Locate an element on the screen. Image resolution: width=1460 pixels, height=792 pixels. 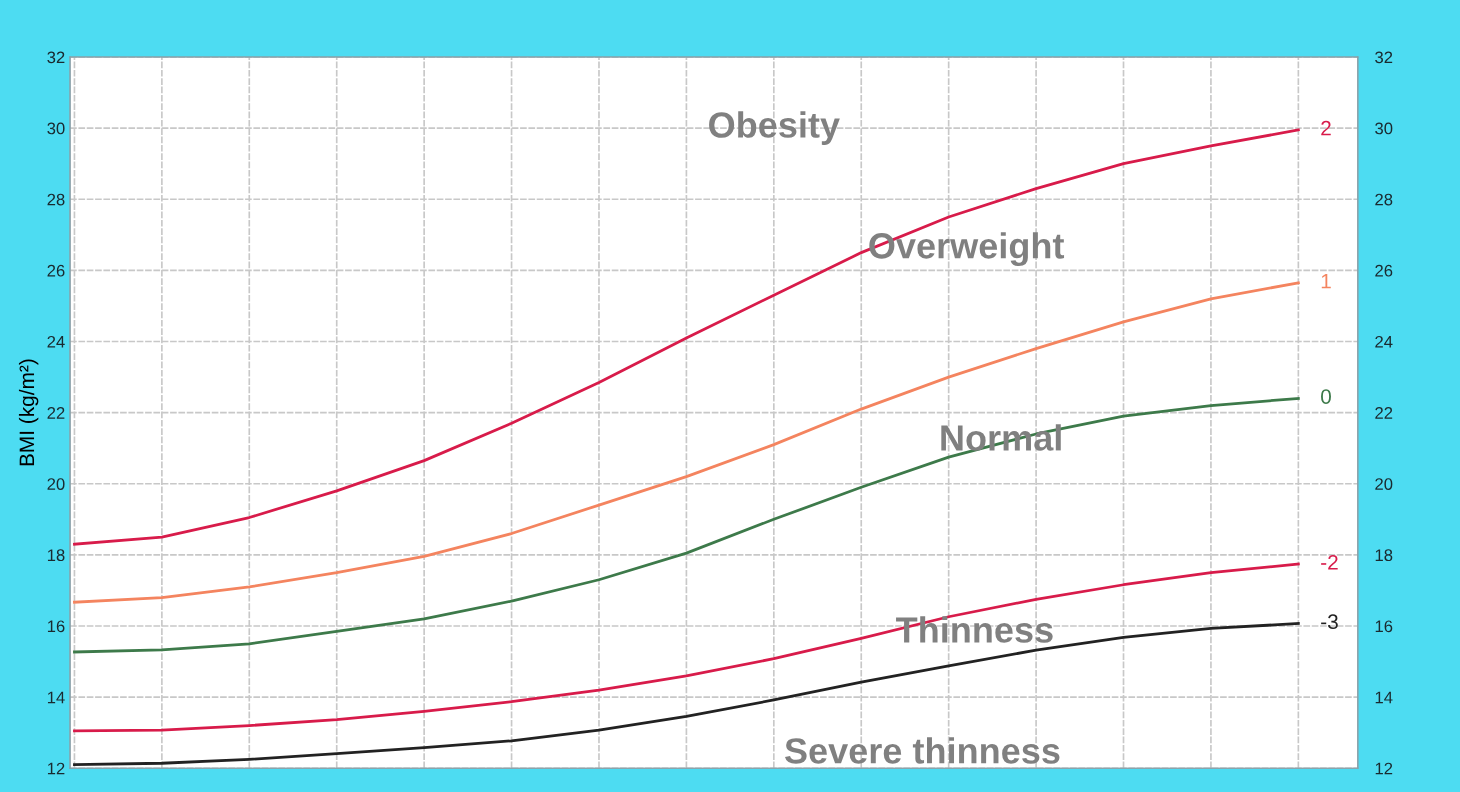
y-tick-label: 26 is located at coordinates (56, 270).